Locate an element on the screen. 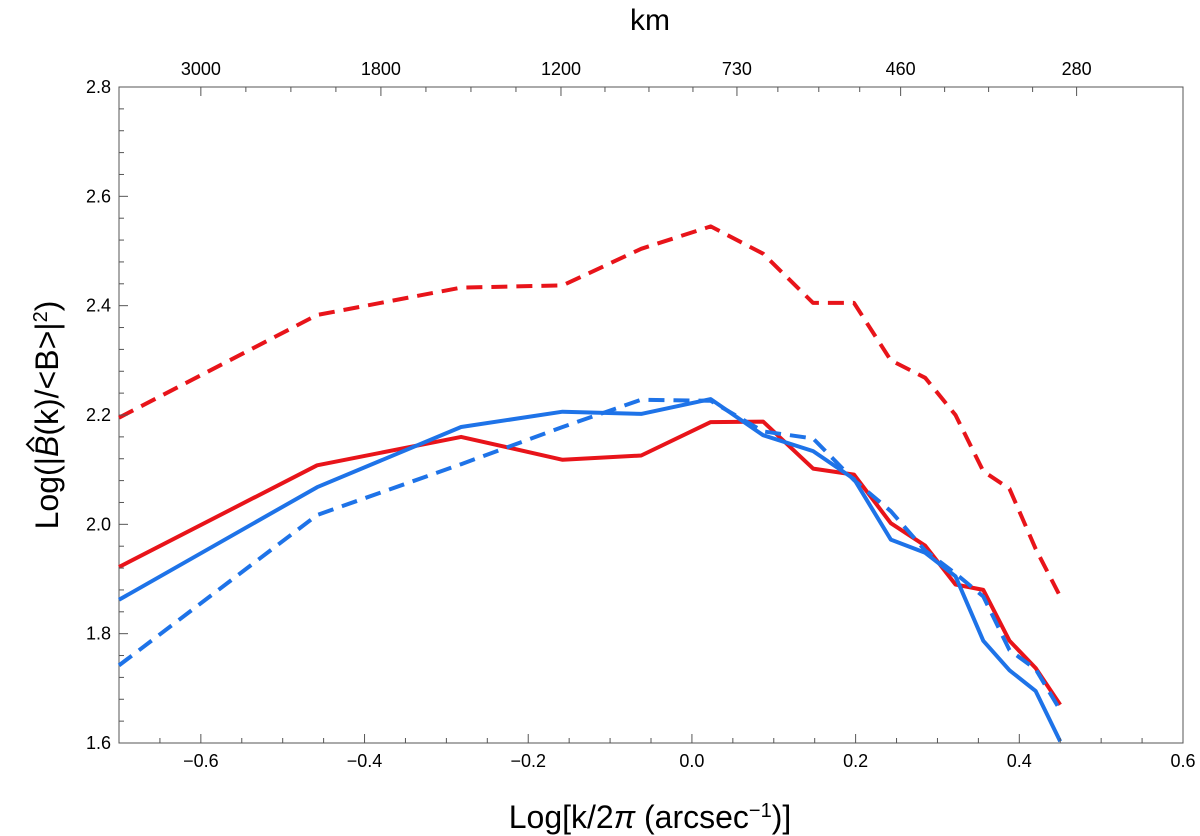 Image resolution: width=1200 pixels, height=836 pixels. top-tick-label: 3000 is located at coordinates (201, 69).